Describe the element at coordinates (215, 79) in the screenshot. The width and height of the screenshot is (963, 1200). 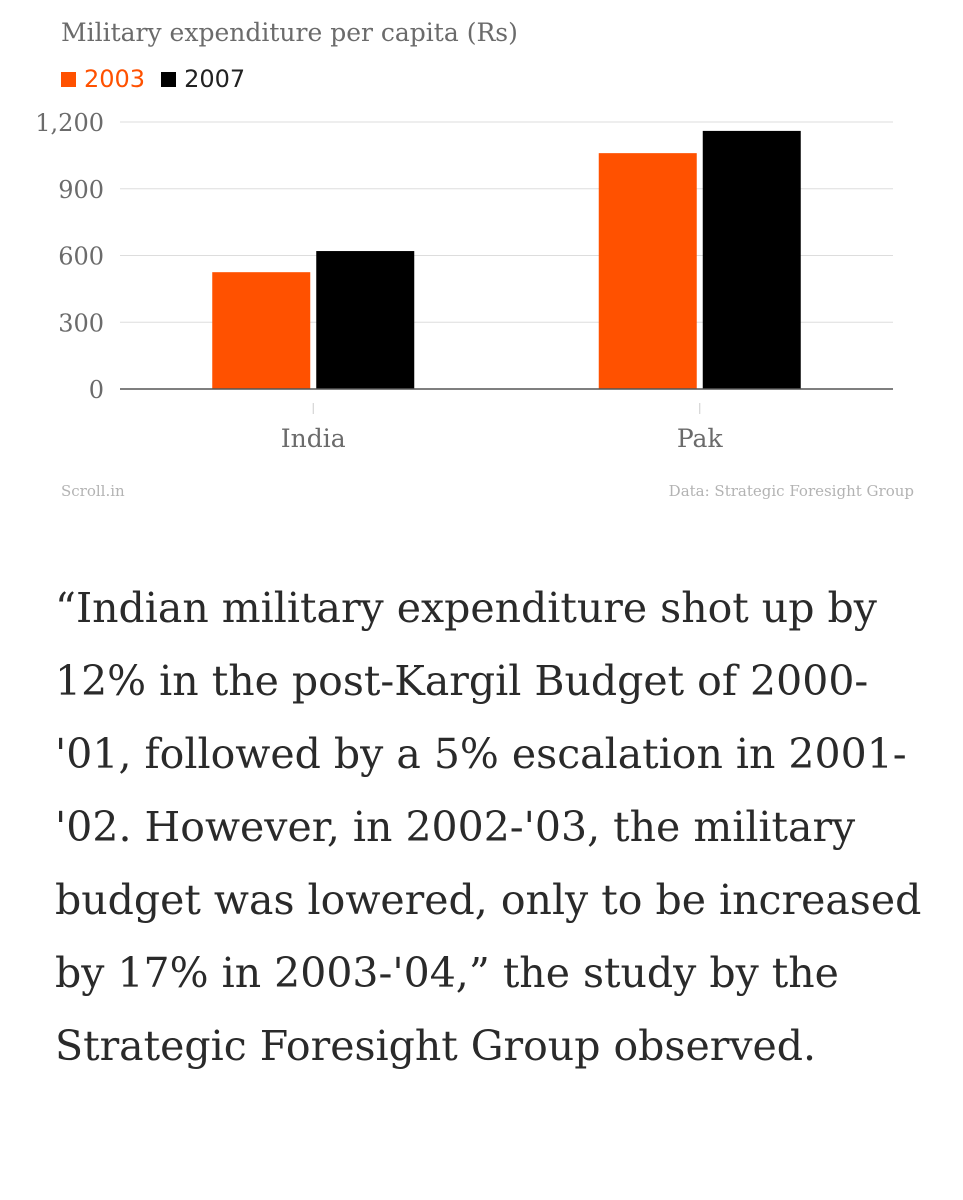
I see `legend-label: 2007` at that location.